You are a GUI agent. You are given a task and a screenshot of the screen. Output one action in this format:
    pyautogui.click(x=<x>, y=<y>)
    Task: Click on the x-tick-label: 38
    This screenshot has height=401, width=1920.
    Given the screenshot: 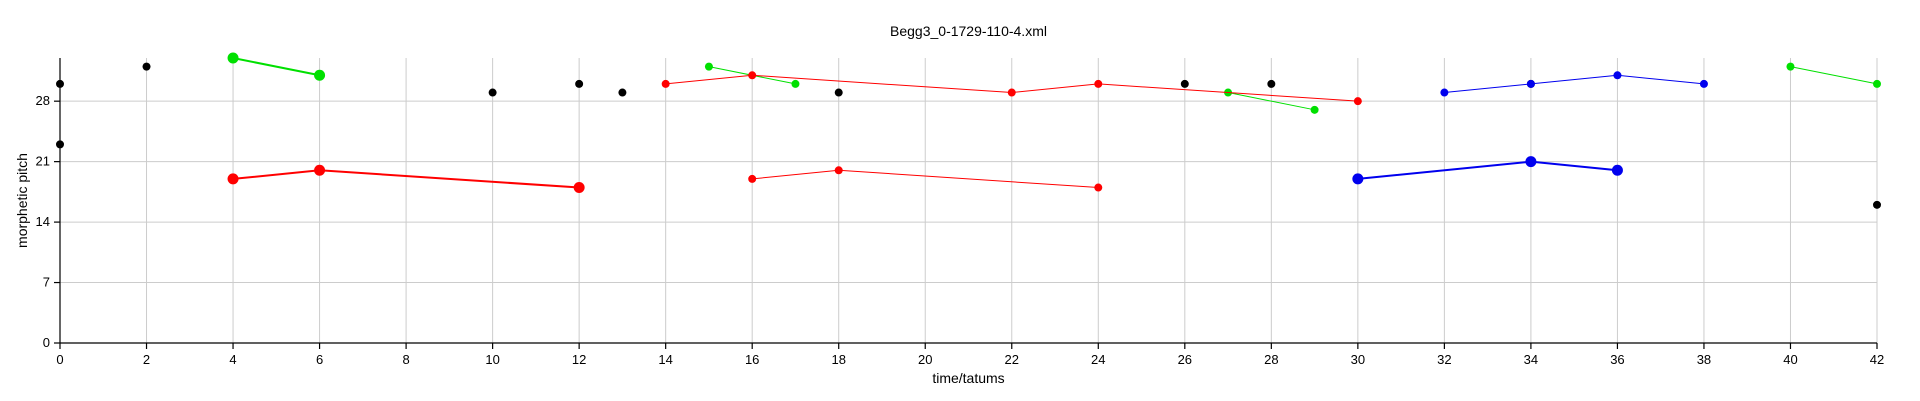 What is the action you would take?
    pyautogui.click(x=1704, y=359)
    